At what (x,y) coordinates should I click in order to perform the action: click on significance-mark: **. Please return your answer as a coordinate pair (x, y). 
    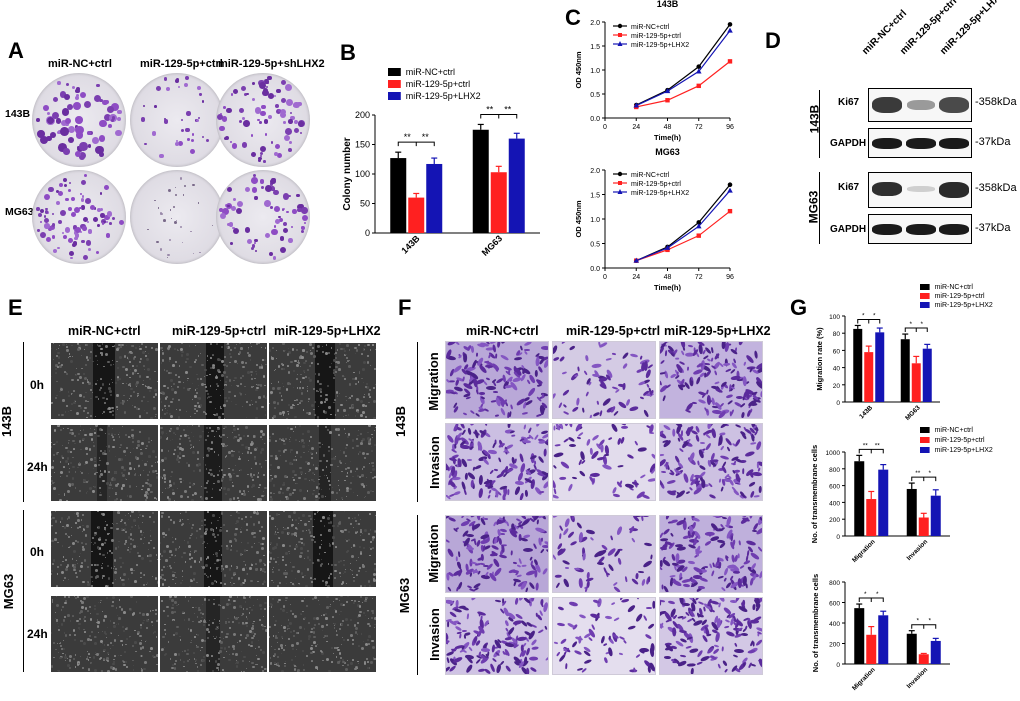
    Looking at the image, I should click on (490, 109).